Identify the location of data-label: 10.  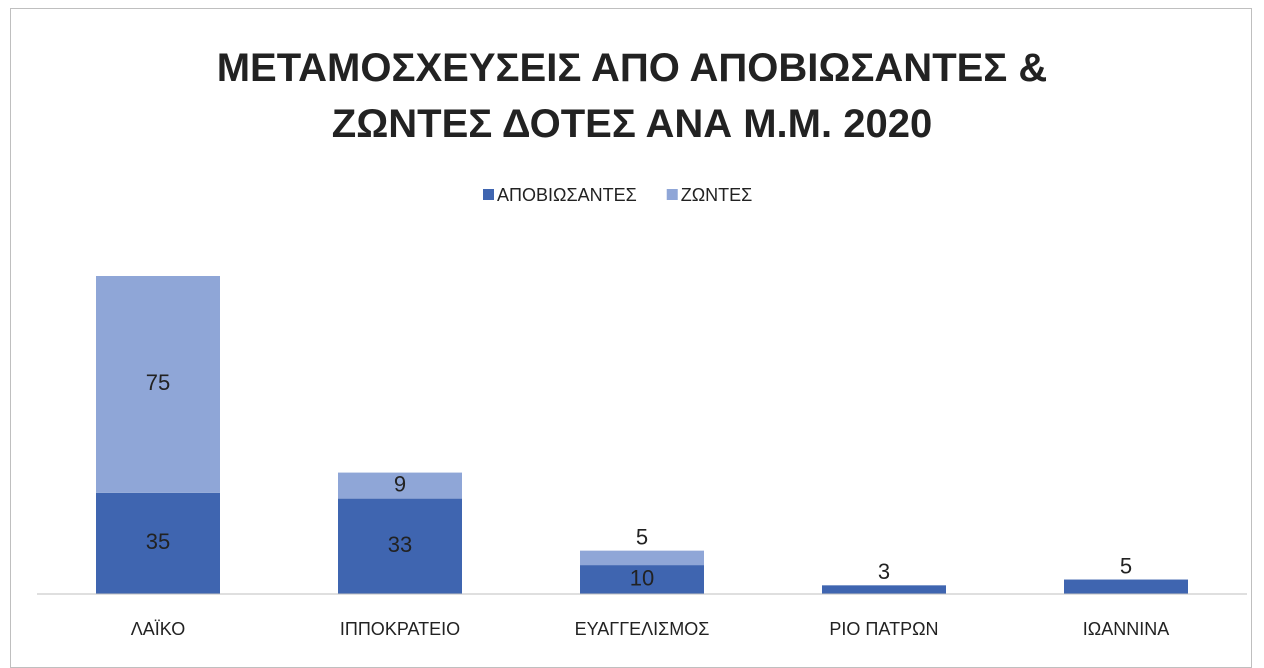
(642, 577).